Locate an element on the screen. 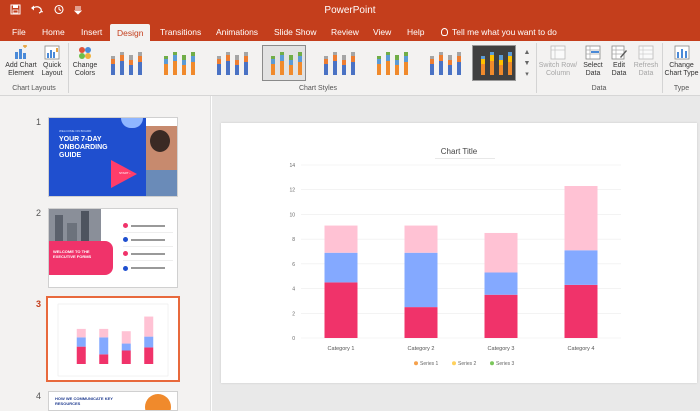 This screenshot has height=411, width=700. add-chart-element-icon is located at coordinates (21, 52).